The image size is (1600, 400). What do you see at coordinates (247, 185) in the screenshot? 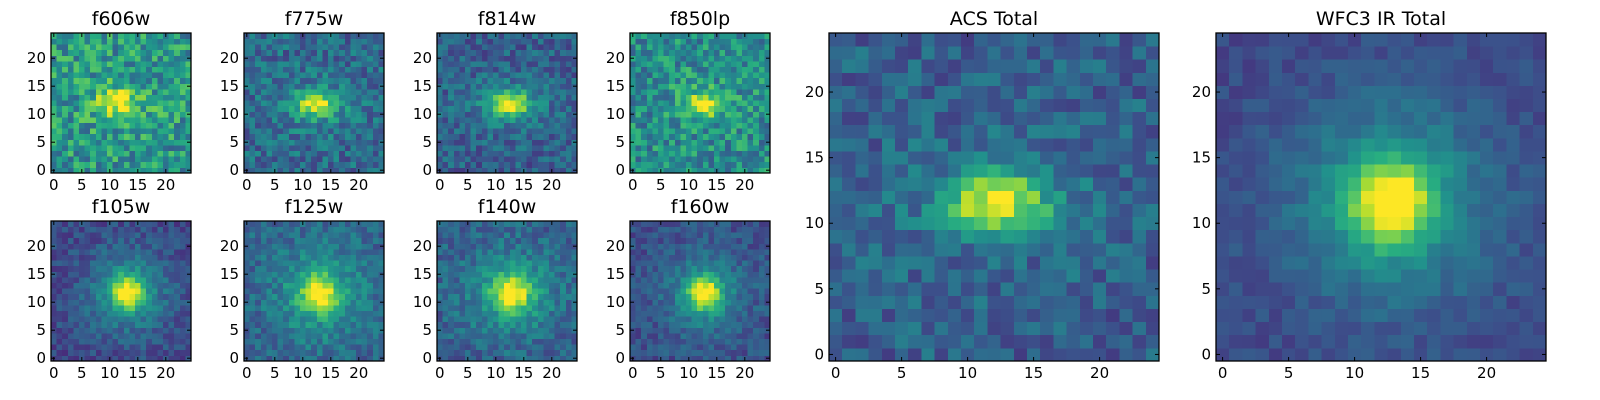
I see `x-tick-label: 0` at bounding box center [247, 185].